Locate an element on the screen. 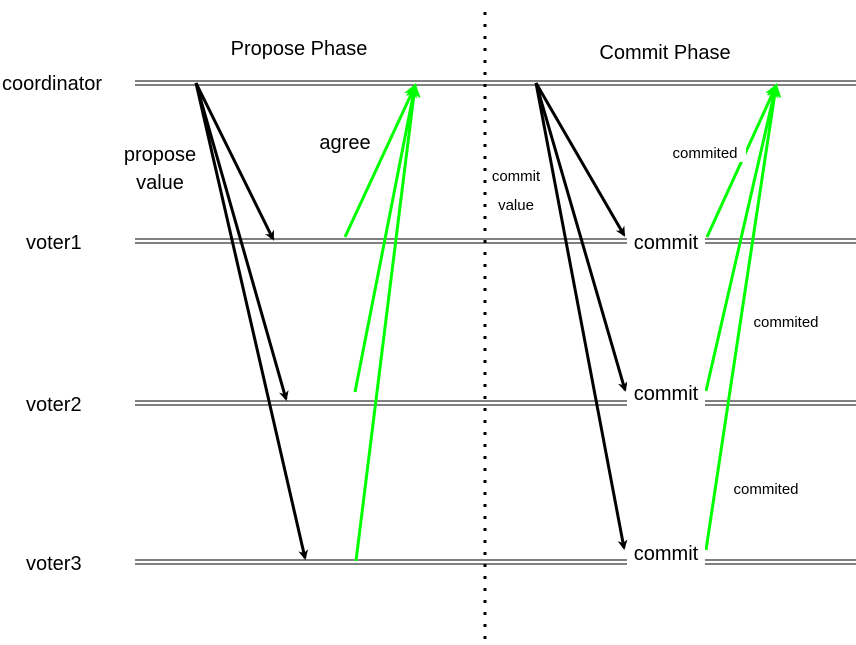  agree-arrow-voter3 is located at coordinates (387, 322).